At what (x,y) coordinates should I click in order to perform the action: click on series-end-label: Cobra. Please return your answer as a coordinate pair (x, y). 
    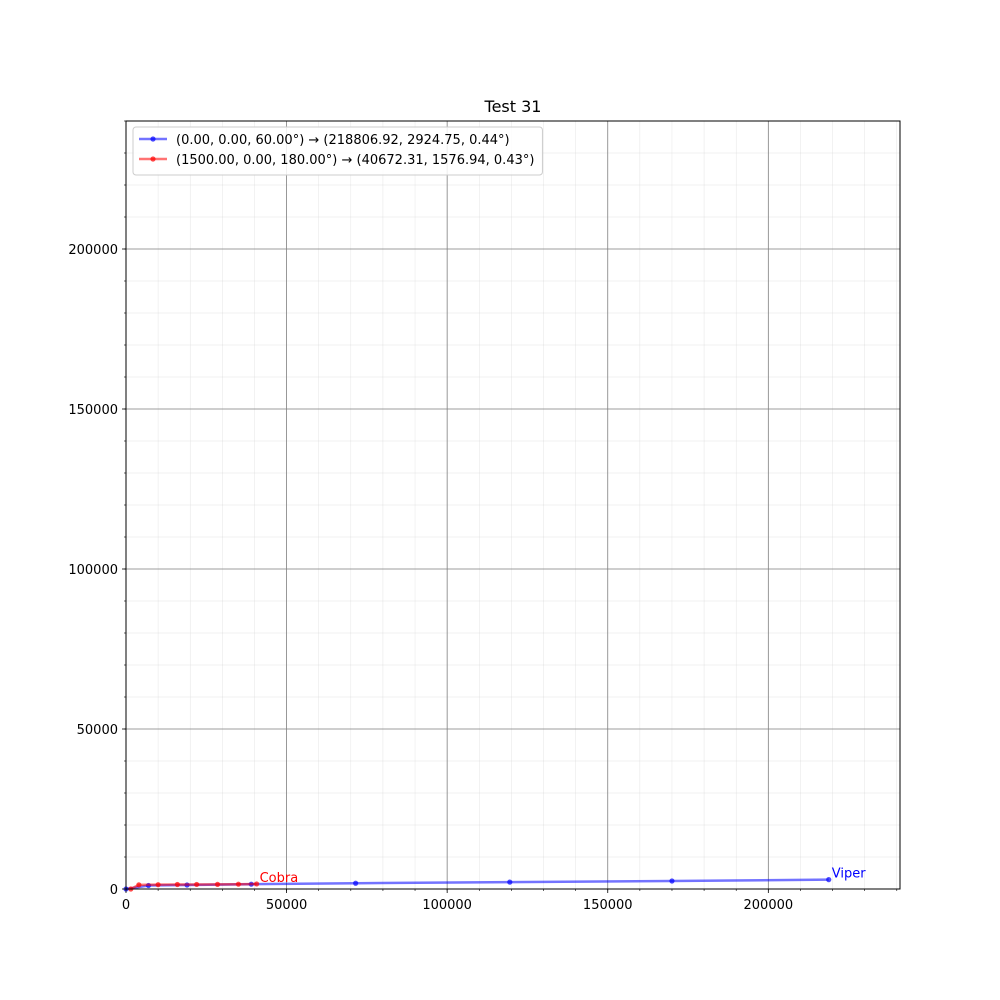
    Looking at the image, I should click on (279, 878).